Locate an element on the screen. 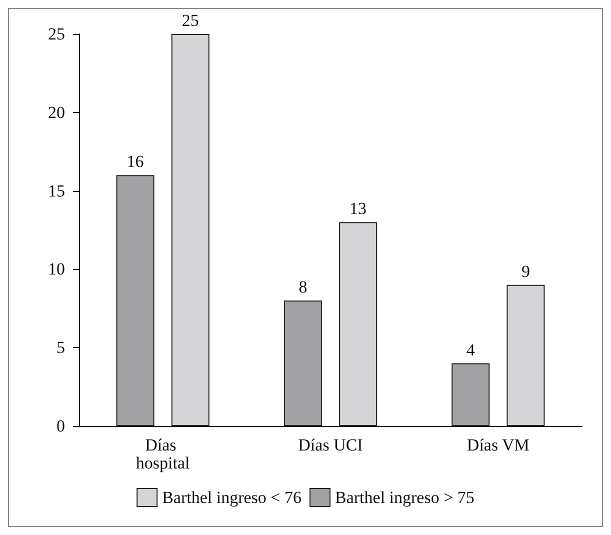 Image resolution: width=611 pixels, height=535 pixels. y-tick-label: 25 is located at coordinates (56, 34).